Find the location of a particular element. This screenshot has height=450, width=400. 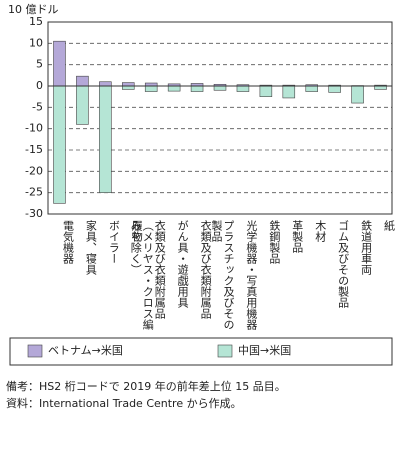

legend-frame is located at coordinates (201, 351).